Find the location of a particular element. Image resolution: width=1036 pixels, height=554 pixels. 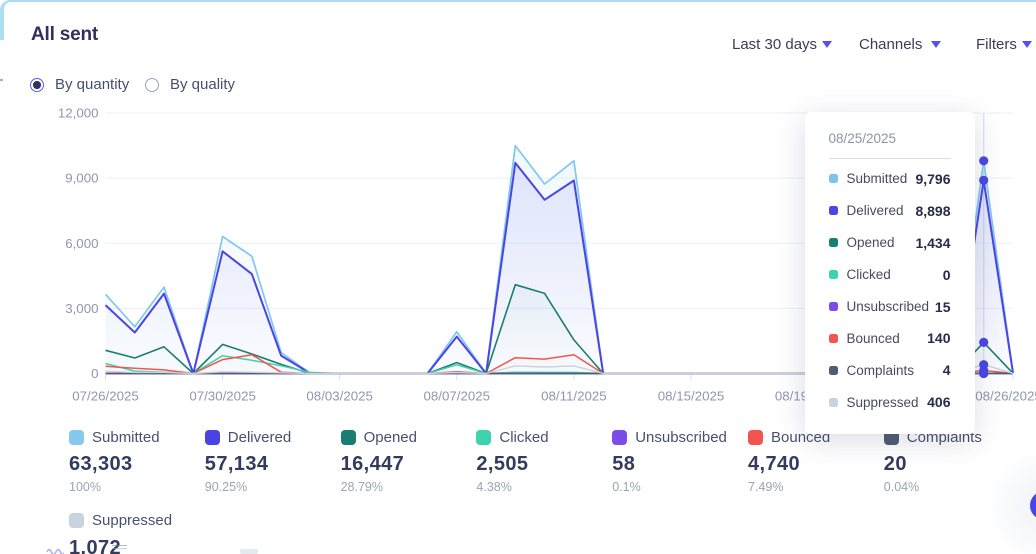

svg-text: 08/03/2025 is located at coordinates (339, 396).